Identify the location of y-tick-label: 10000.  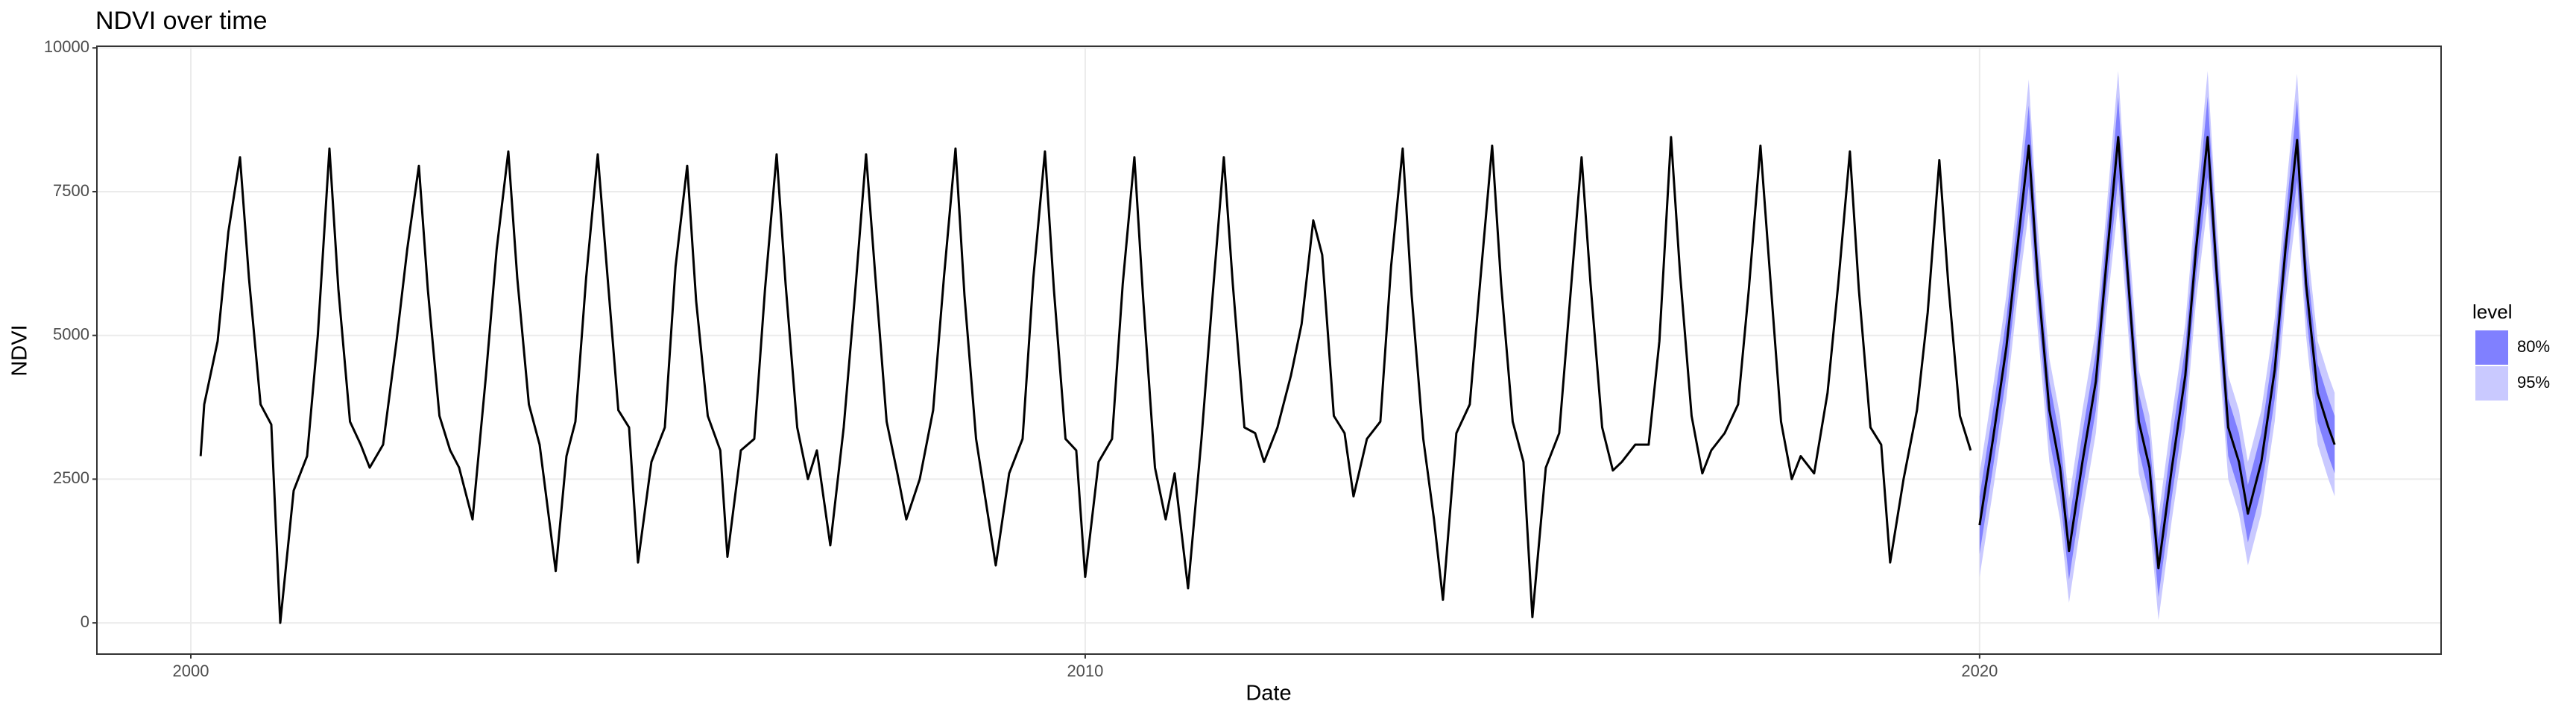
(66, 46).